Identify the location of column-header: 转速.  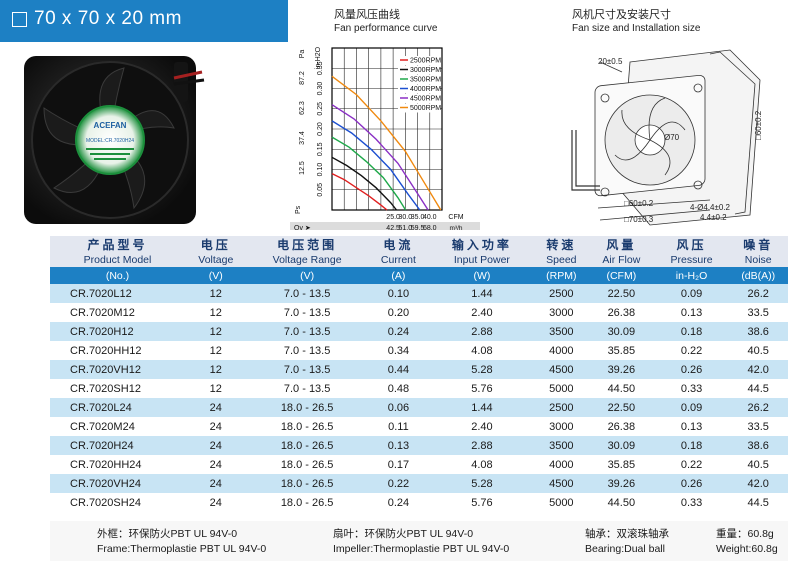
(561, 244).